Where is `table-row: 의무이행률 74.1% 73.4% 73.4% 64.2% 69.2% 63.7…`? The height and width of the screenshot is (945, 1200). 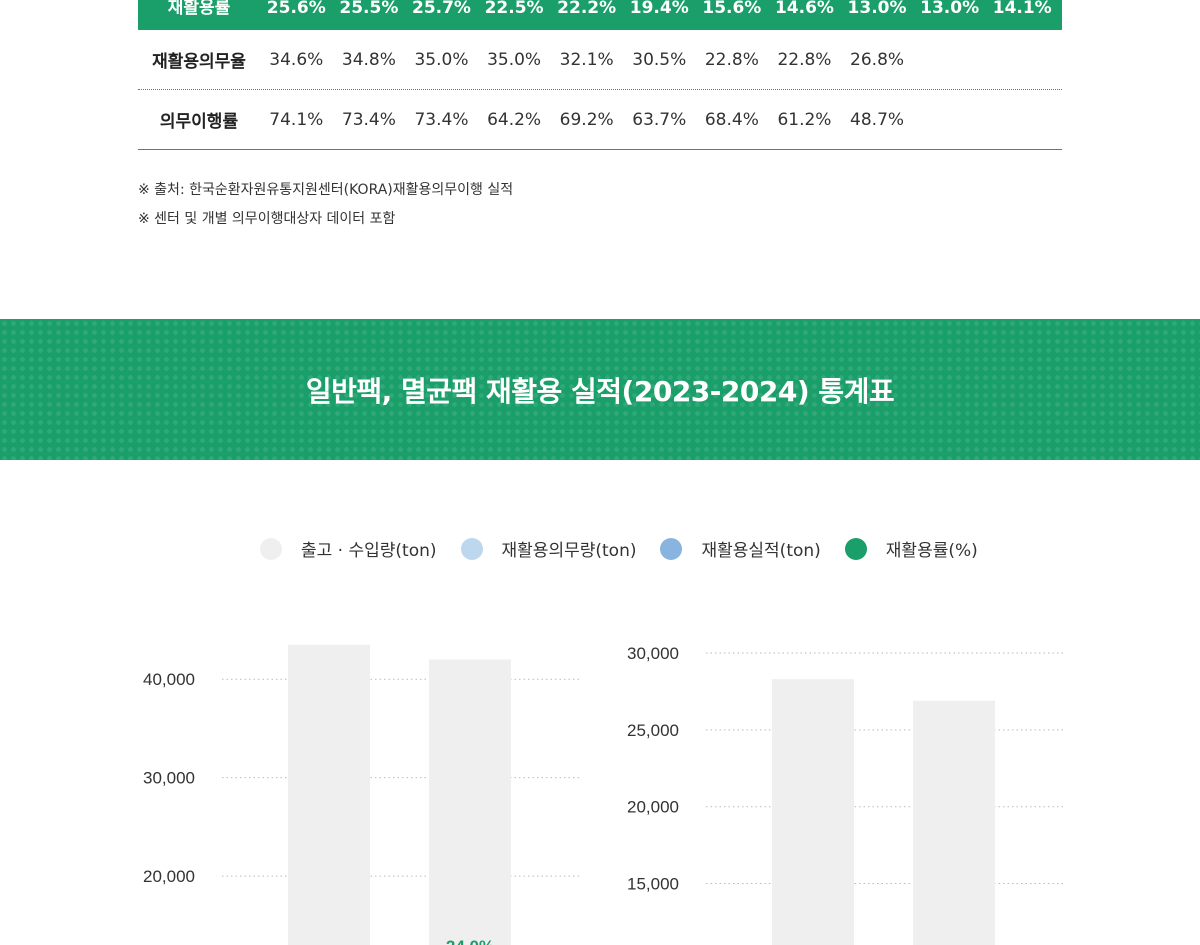 table-row: 의무이행률 74.1% 73.4% 73.4% 64.2% 69.2% 63.7… is located at coordinates (600, 120).